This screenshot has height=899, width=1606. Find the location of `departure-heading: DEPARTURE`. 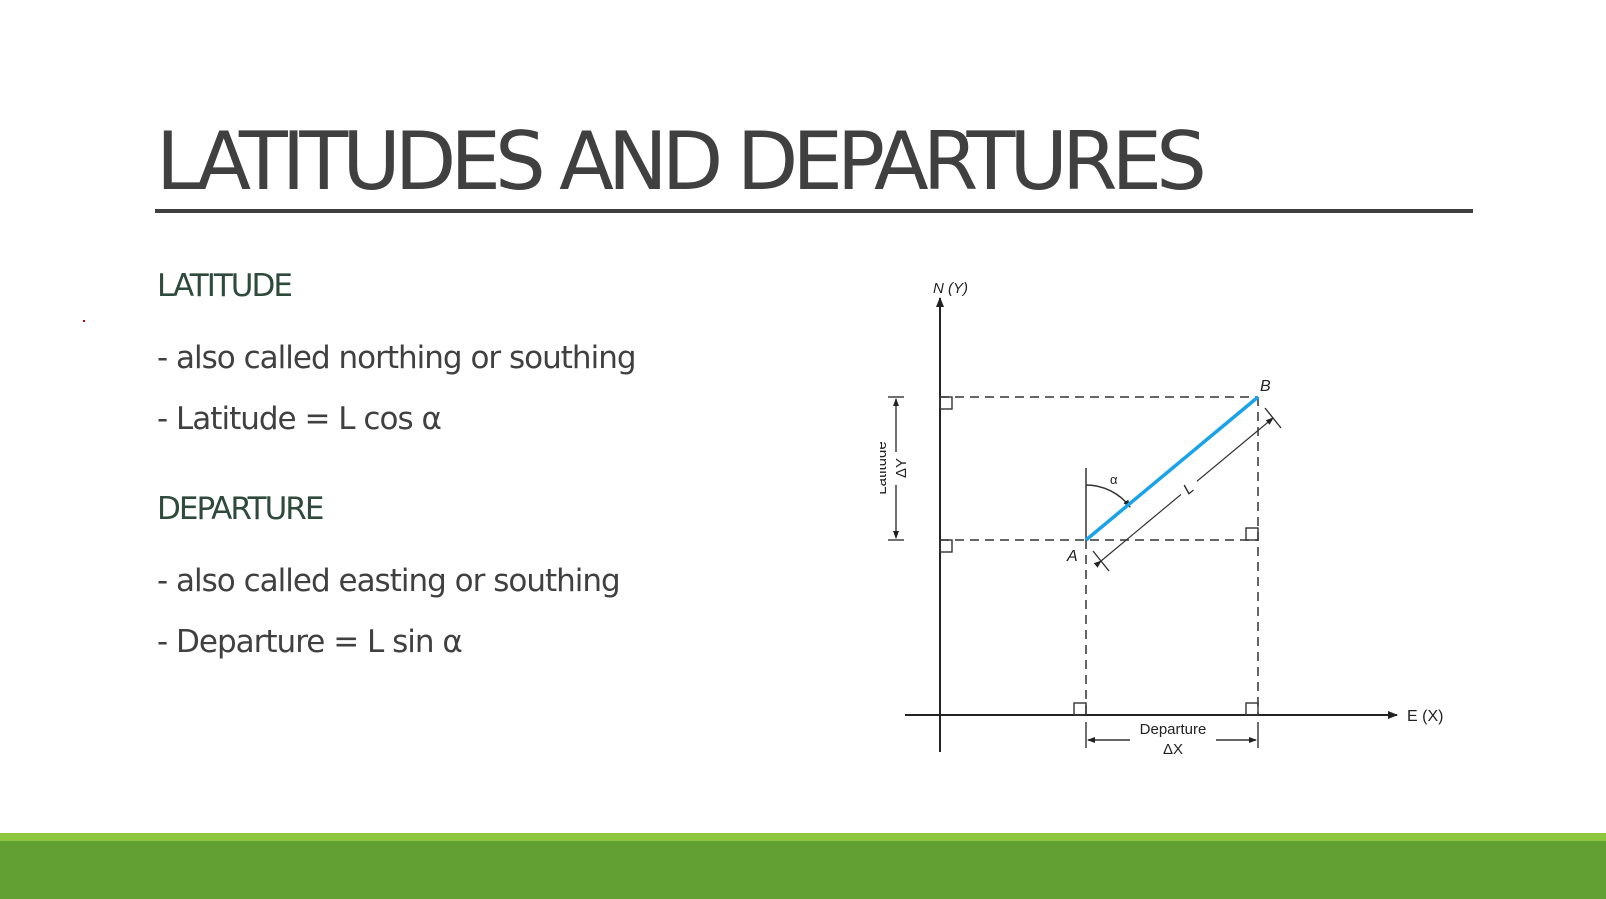

departure-heading: DEPARTURE is located at coordinates (240, 509).